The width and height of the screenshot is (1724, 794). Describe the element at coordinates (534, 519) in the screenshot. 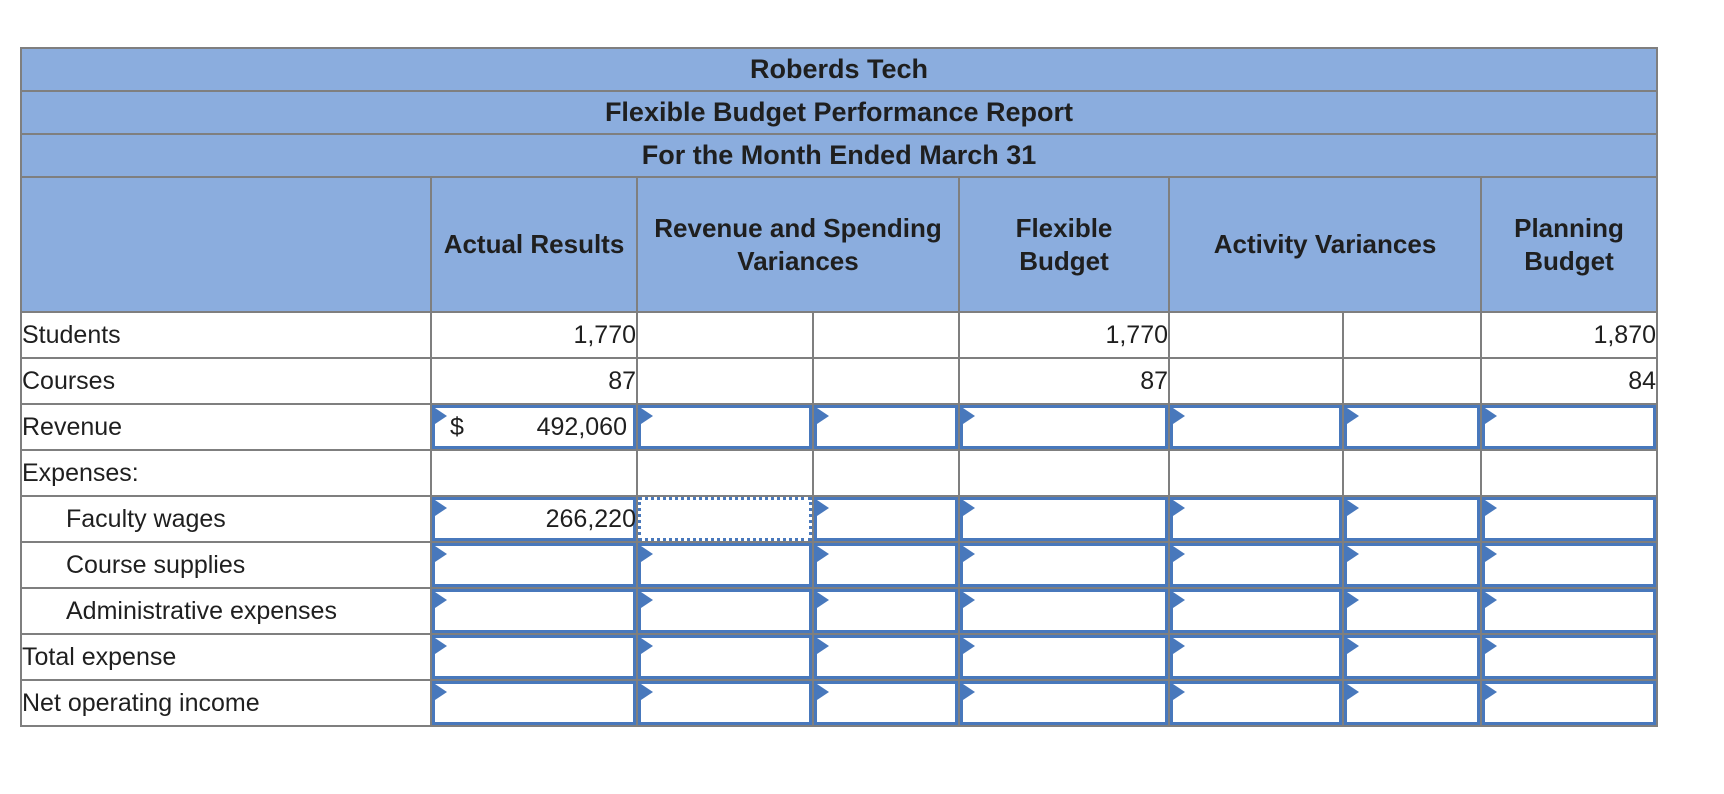

I see `faculty-wages-actual-input: 266,220` at that location.